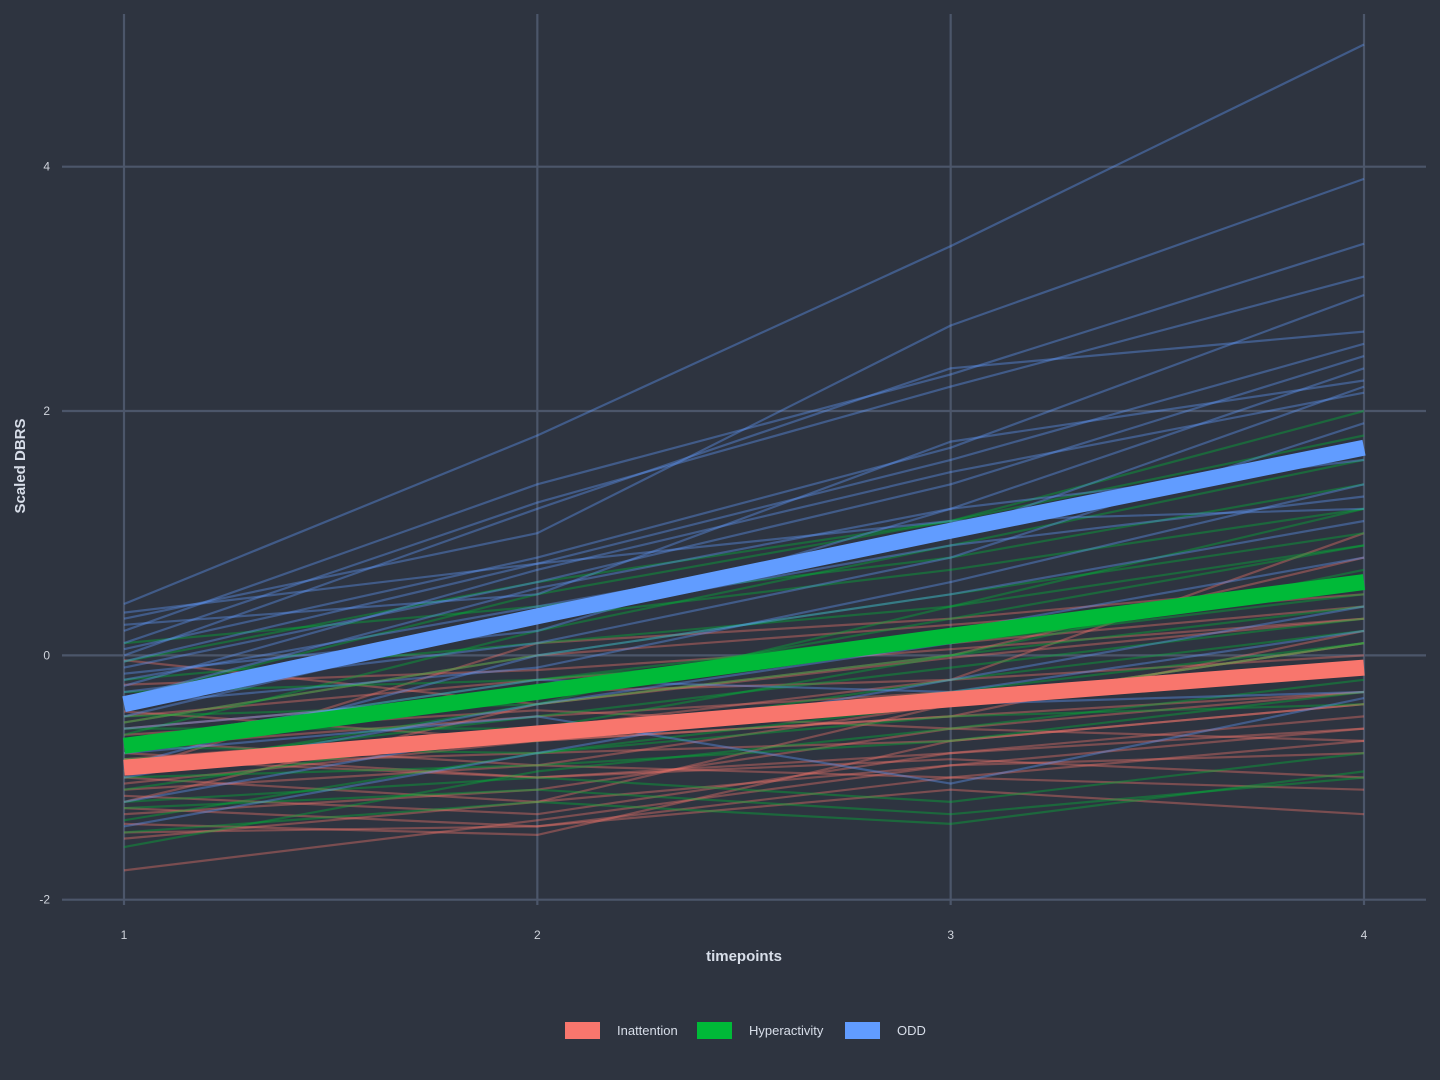 This screenshot has height=1080, width=1440. What do you see at coordinates (20, 465) in the screenshot?
I see `y-axis-title: Scaled DBRS` at bounding box center [20, 465].